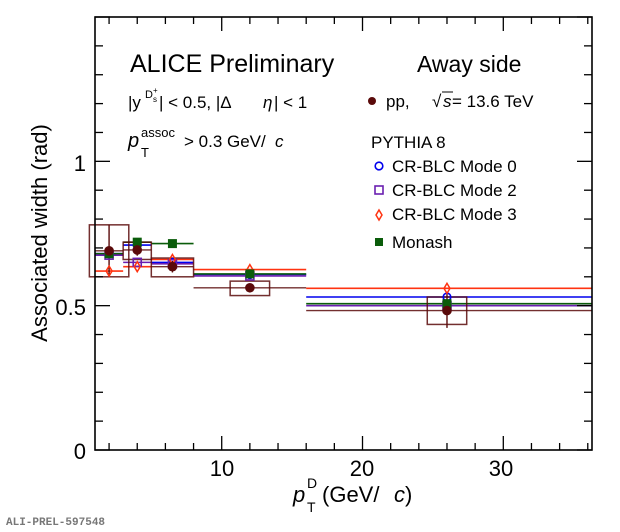  Describe the element at coordinates (133, 141) in the screenshot. I see `cut2-p: p` at that location.